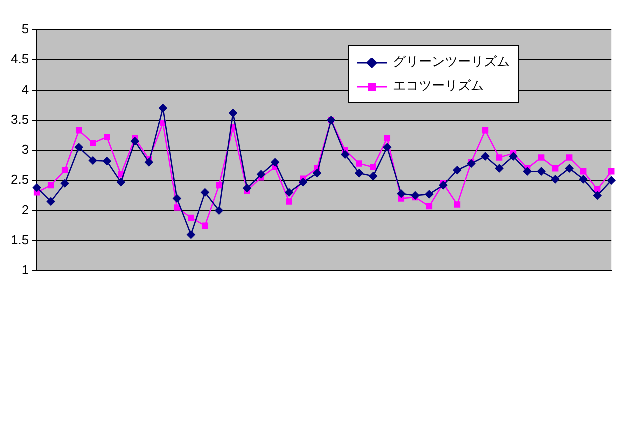  What do you see at coordinates (20, 119) in the screenshot?
I see `y-tick-label: 3.5` at bounding box center [20, 119].